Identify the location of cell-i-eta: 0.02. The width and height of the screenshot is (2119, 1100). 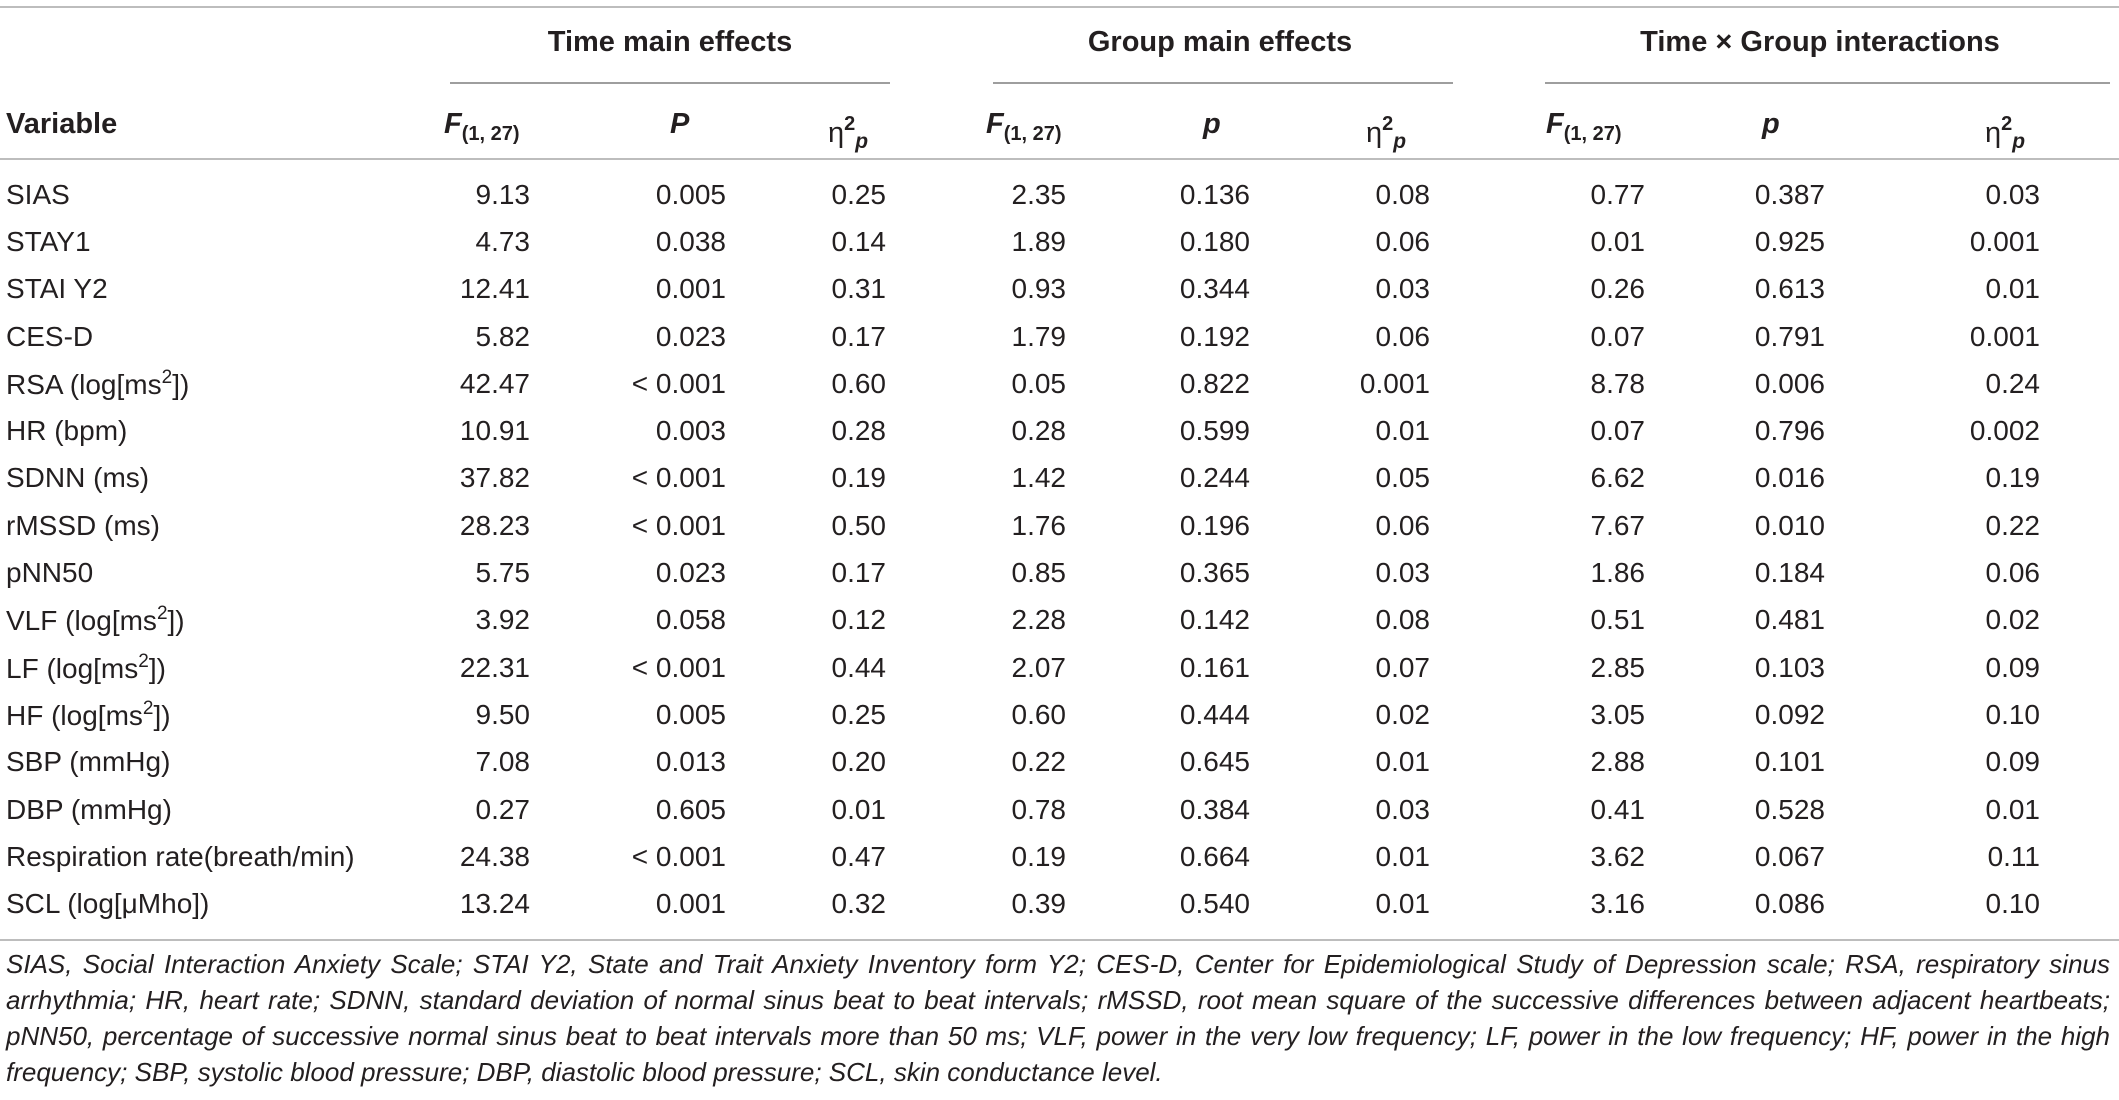
(2013, 620).